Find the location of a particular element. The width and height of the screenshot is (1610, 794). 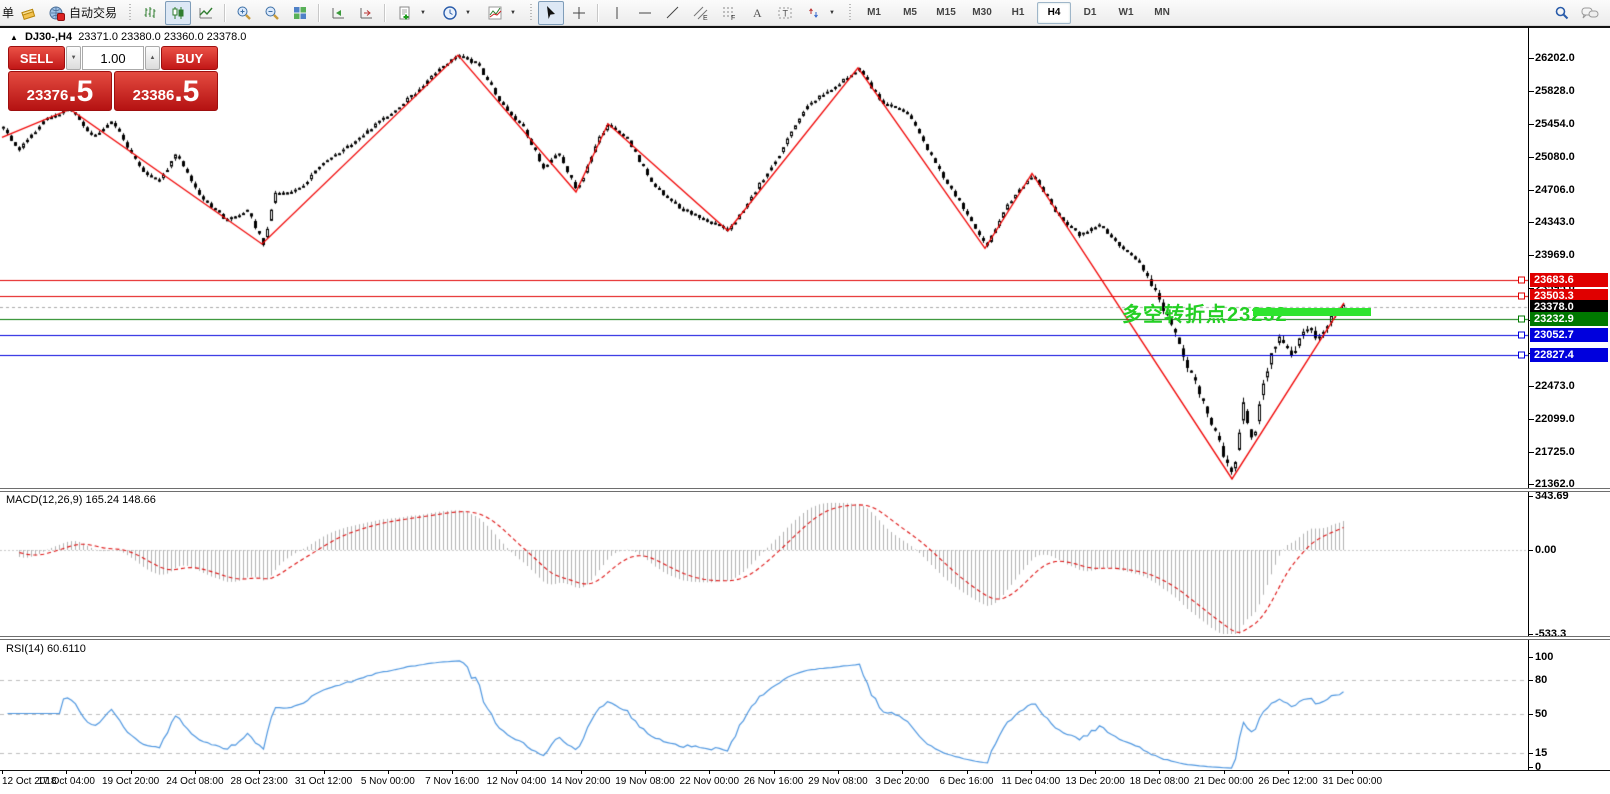

time-tick-label: 21 Dec 00:00 is located at coordinates (1223, 781).